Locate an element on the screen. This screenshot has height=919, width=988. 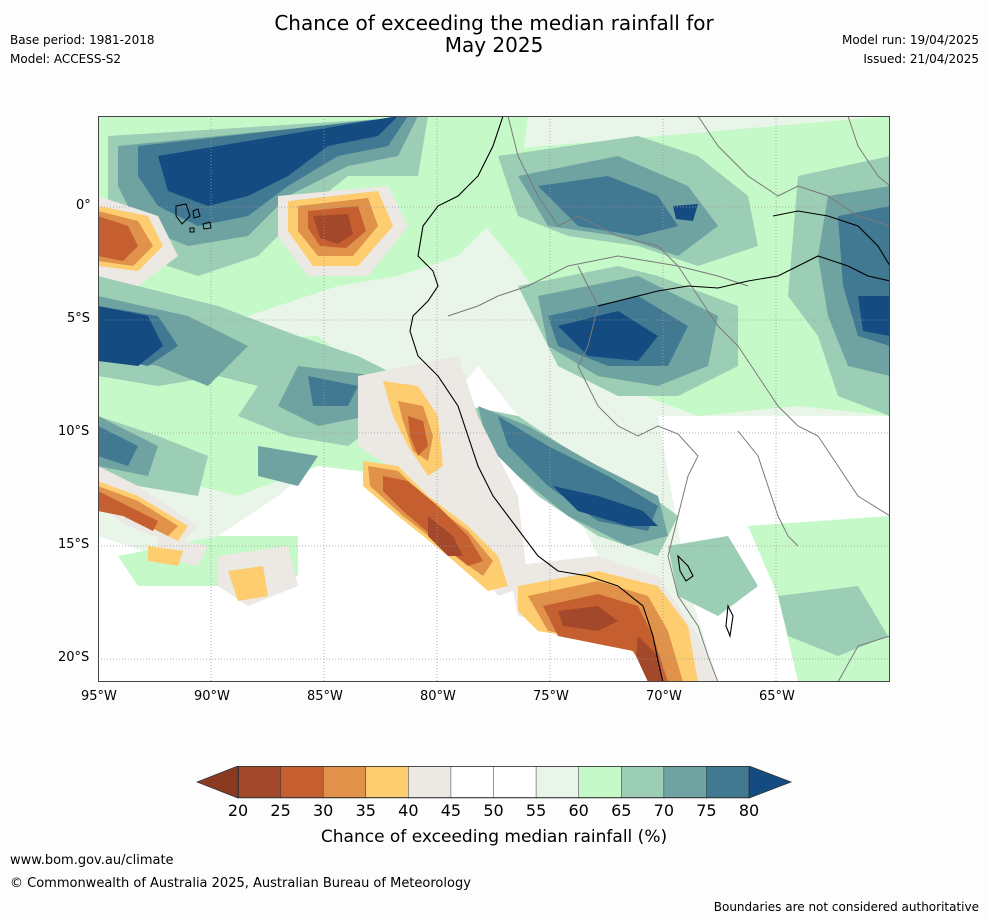
issued-text: Issued: 21/04/2025 is located at coordinates (921, 59).